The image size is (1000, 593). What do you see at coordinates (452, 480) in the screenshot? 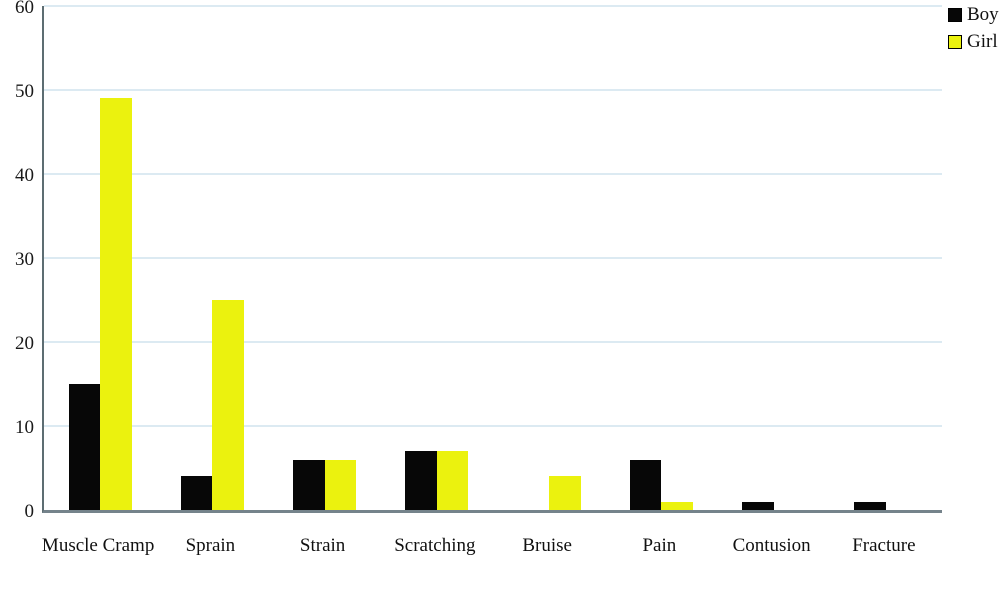
I see `bar-girl-scratching` at bounding box center [452, 480].